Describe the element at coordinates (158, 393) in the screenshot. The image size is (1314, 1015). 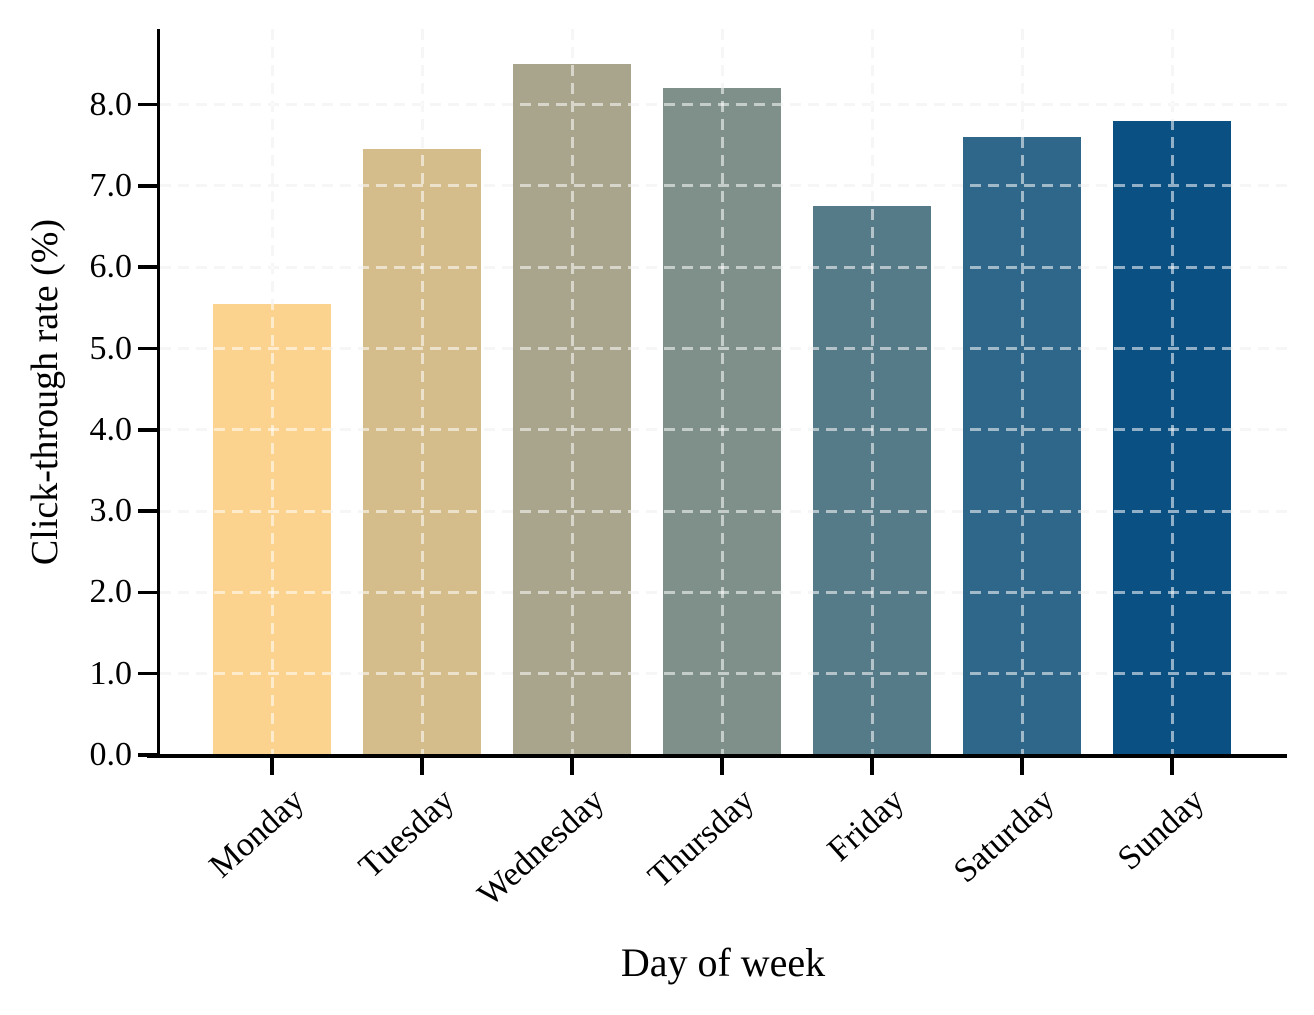
I see `y-axis-spine` at that location.